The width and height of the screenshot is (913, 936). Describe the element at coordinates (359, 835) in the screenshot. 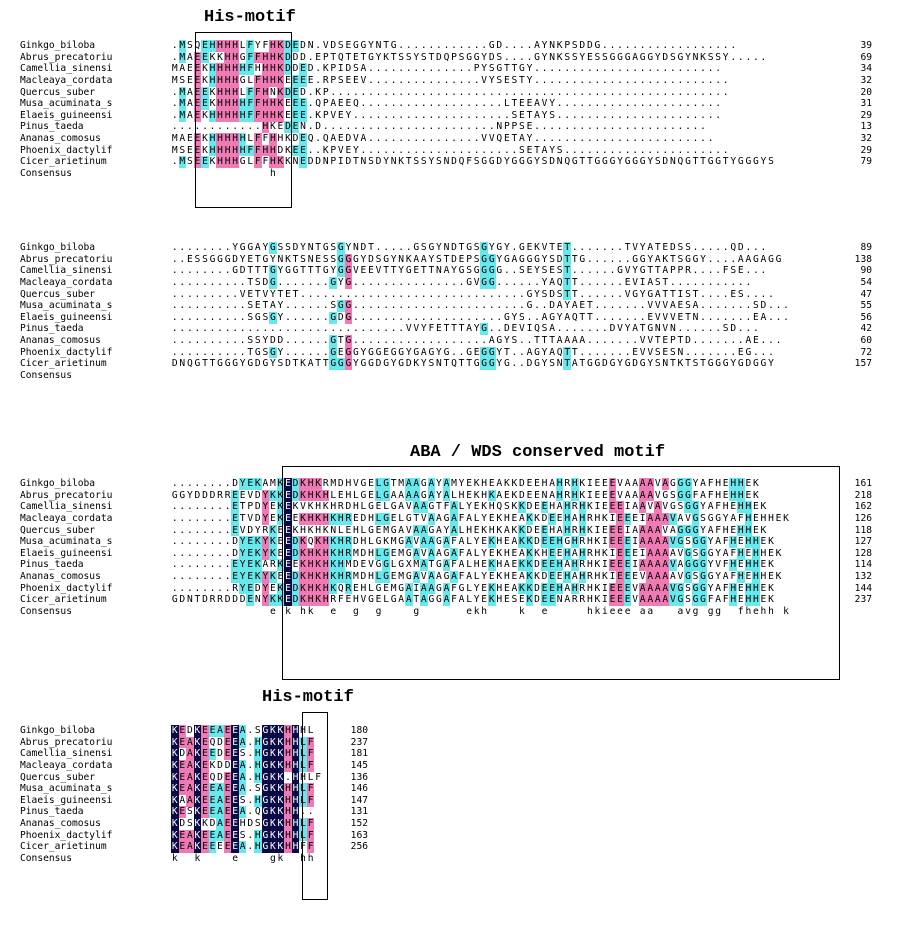

I see `residue-count: 163` at that location.